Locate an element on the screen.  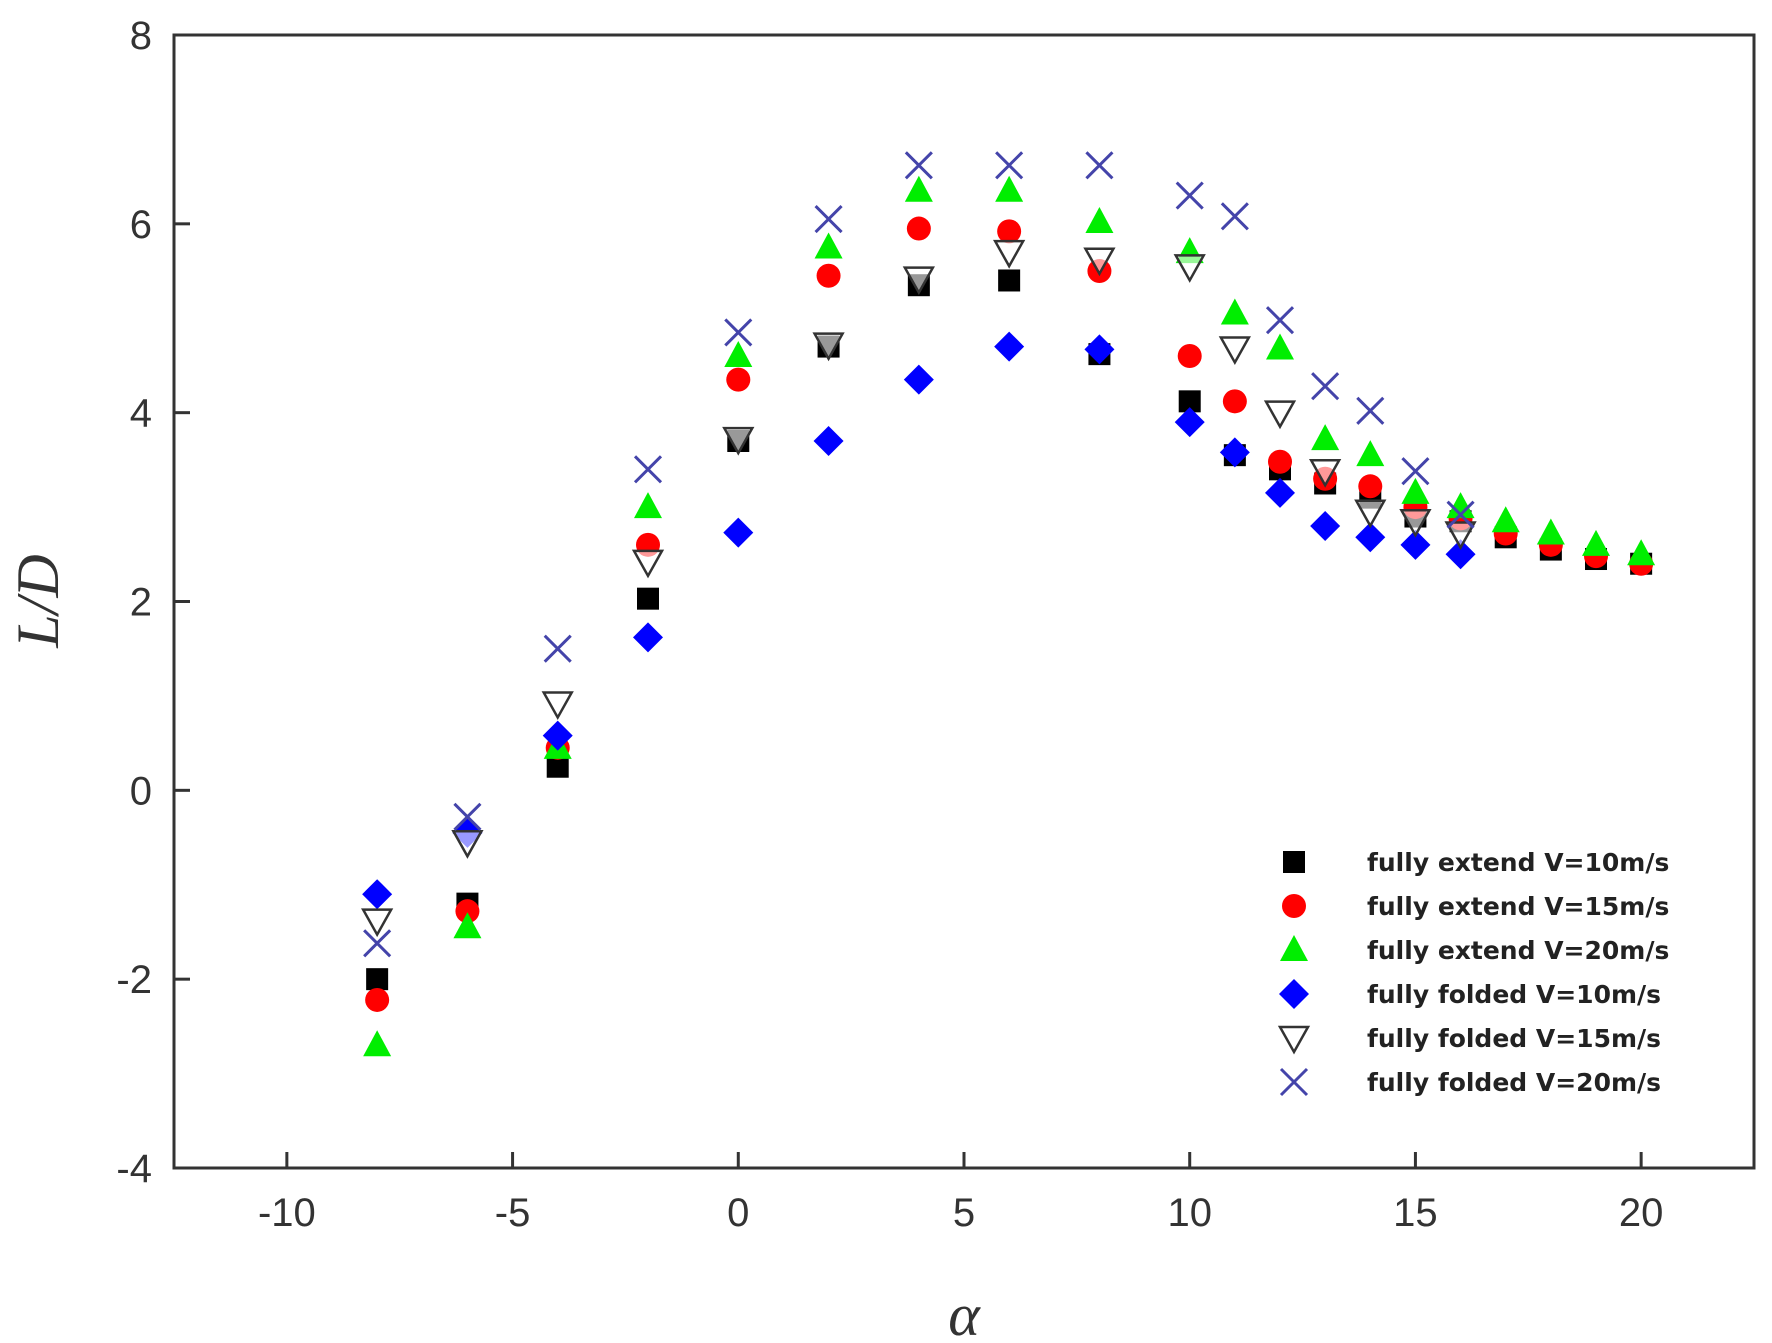
x-tick-label: 15 is located at coordinates (1415, 1213).